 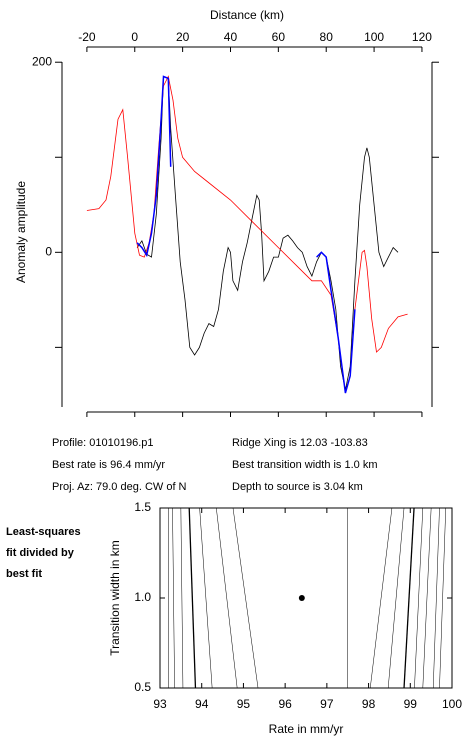 I want to click on info-text: Depth to source is 3.04 km, so click(x=297, y=487).